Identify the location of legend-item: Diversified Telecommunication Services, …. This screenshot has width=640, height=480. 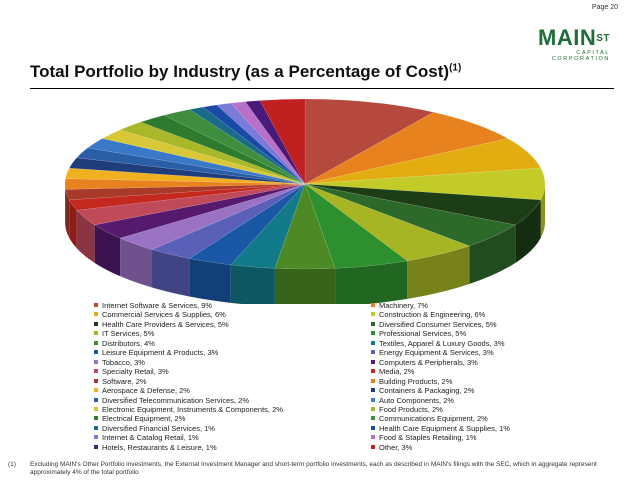
(171, 400).